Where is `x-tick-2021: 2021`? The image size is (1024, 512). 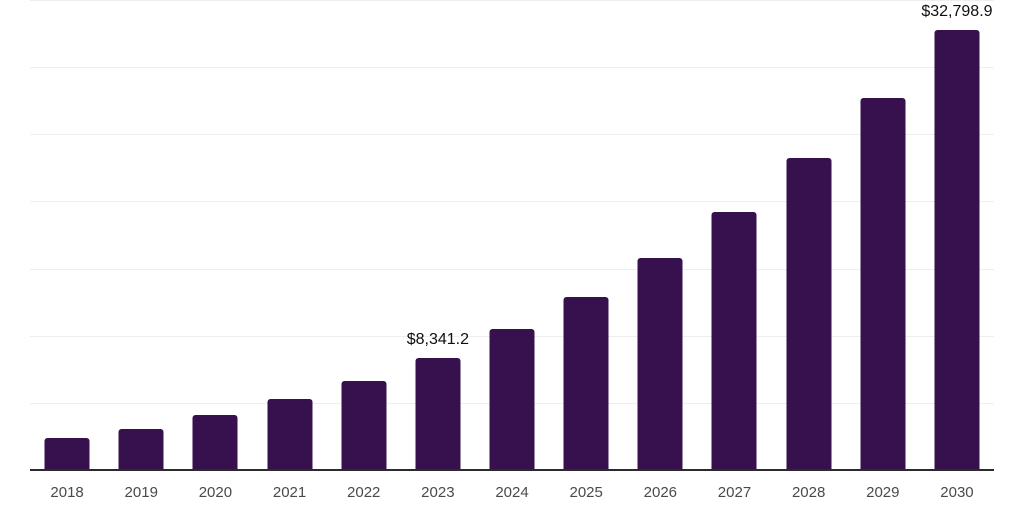
x-tick-2021: 2021 is located at coordinates (289, 492).